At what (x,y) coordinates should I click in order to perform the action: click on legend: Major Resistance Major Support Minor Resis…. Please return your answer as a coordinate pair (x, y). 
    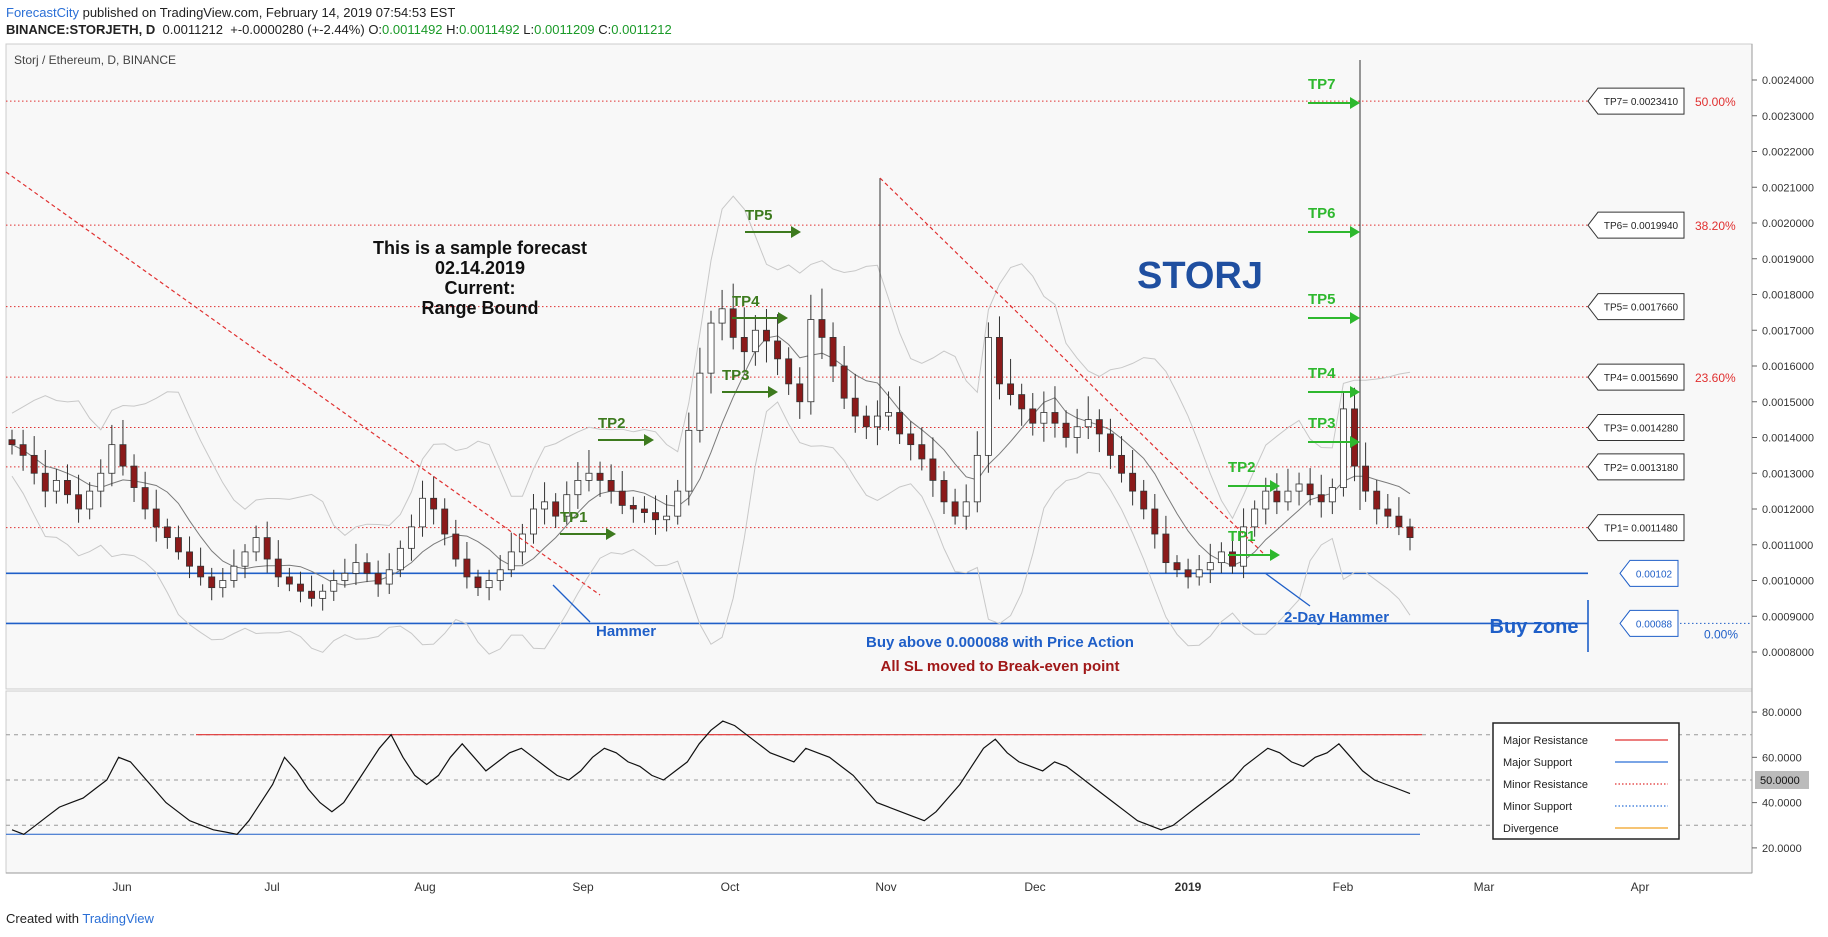
    Looking at the image, I should click on (1586, 781).